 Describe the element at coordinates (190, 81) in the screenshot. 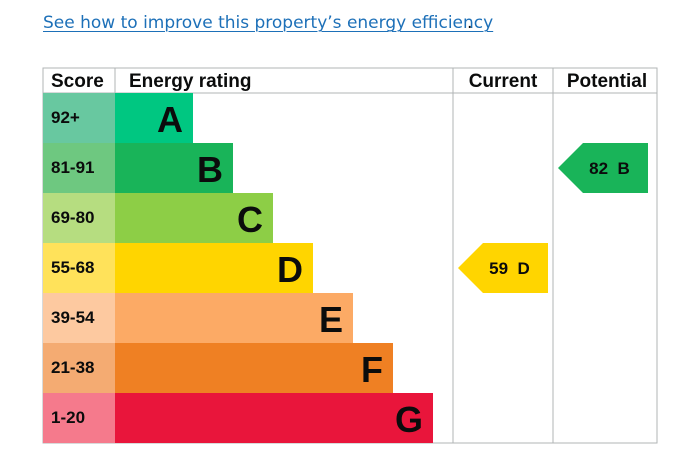

I see `header-energy-rating: Energy rating` at that location.